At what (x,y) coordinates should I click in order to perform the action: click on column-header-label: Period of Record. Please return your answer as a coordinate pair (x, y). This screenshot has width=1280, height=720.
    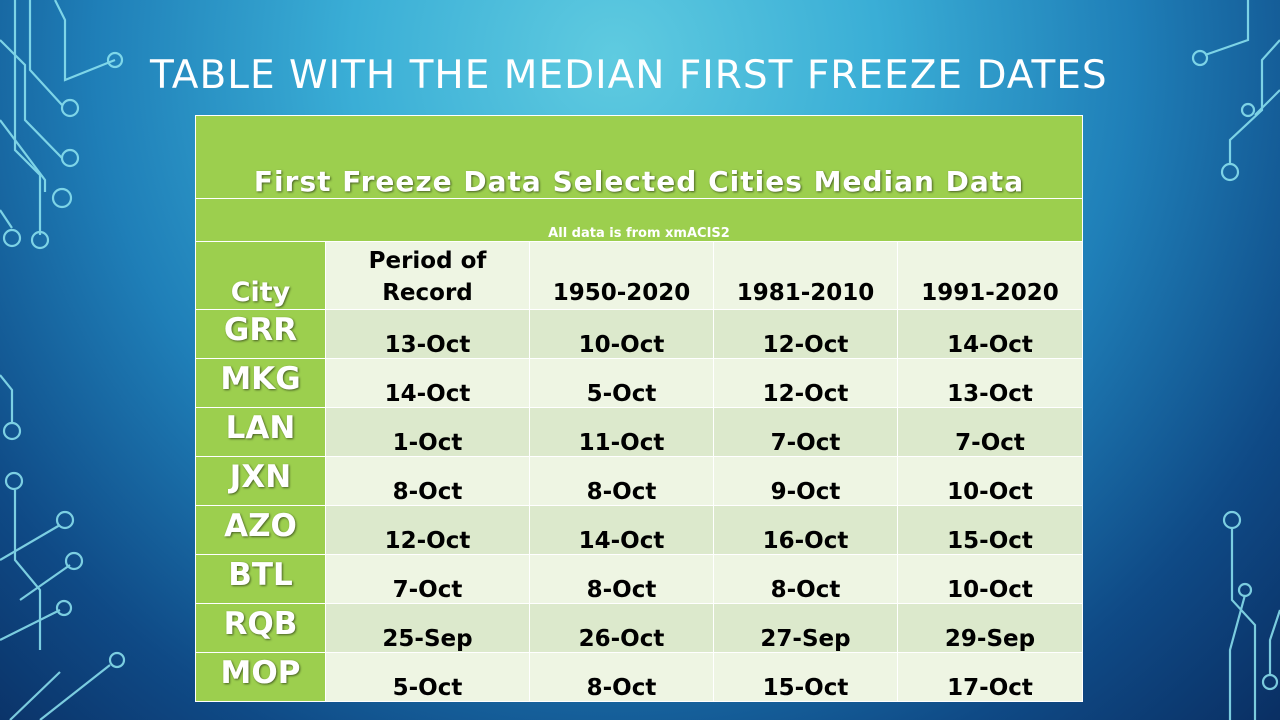
    Looking at the image, I should click on (427, 277).